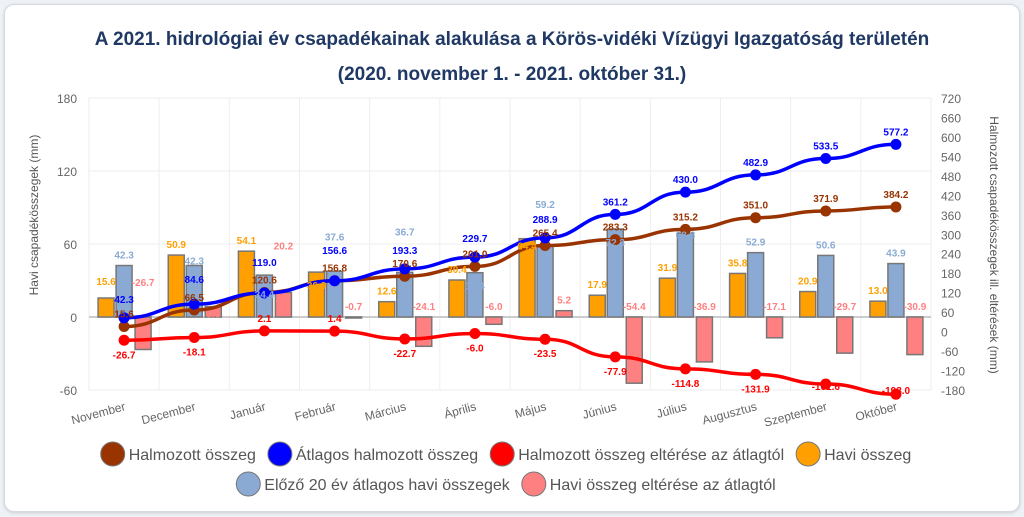 The image size is (1024, 517). I want to click on line-data-label: 430.0, so click(685, 180).